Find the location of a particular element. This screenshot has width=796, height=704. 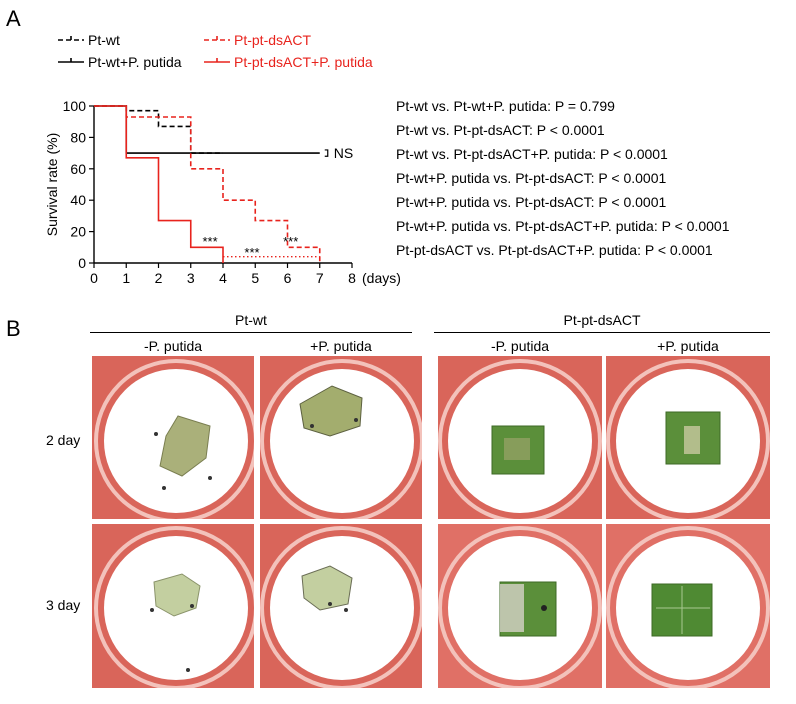

chart-series is located at coordinates (207, 184).